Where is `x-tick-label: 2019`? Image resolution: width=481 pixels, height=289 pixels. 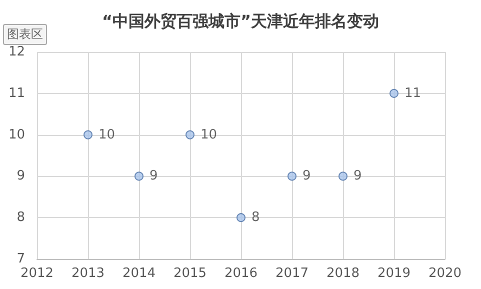
x-tick-label: 2019 is located at coordinates (394, 273).